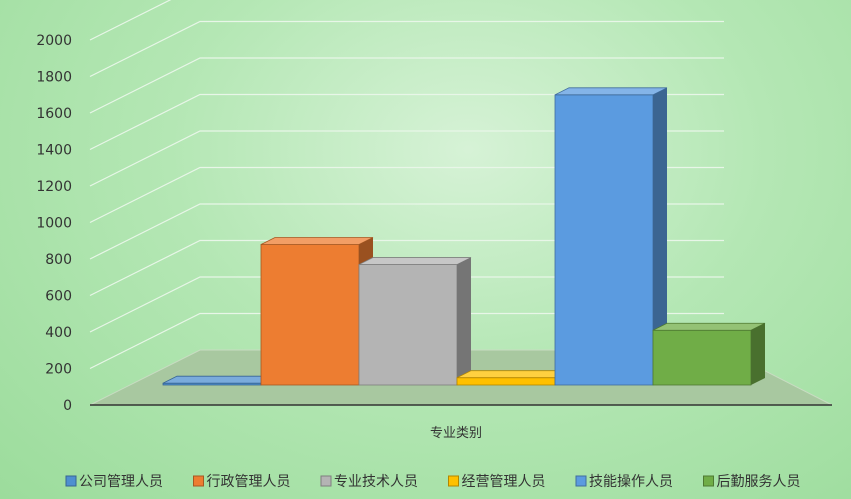  Describe the element at coordinates (67, 406) in the screenshot. I see `y-tick-label: 0` at that location.